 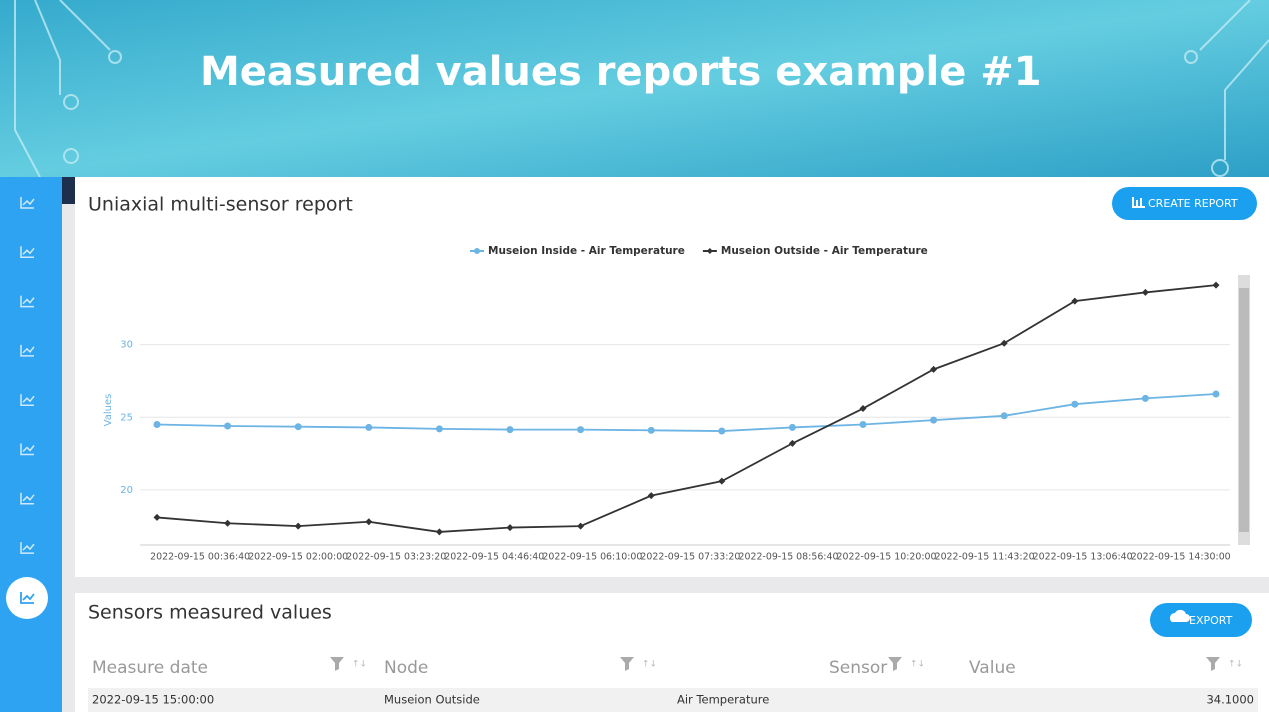 I want to click on x-tick-label: 2022-09-15 02:00:00, so click(x=298, y=557).